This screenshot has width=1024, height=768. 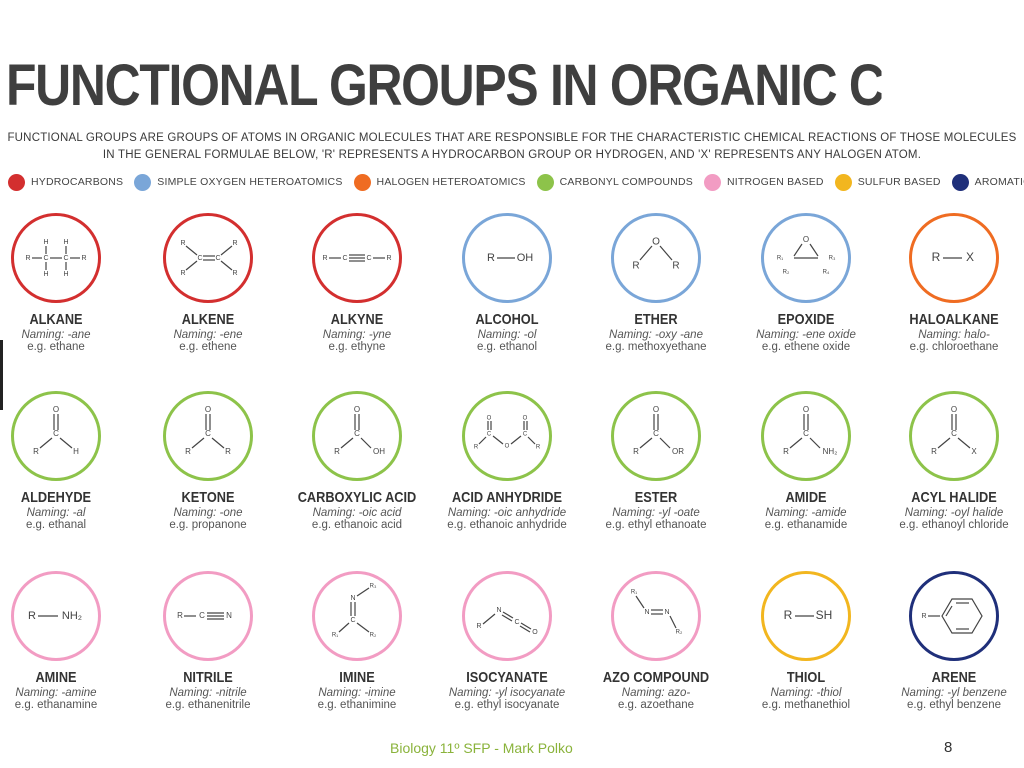 I want to click on group-naming: Naming: -ene, so click(x=208, y=335).